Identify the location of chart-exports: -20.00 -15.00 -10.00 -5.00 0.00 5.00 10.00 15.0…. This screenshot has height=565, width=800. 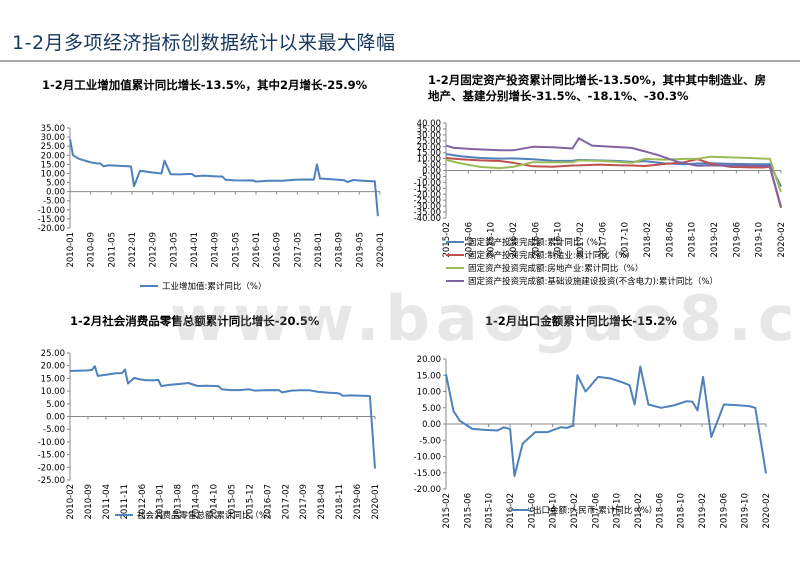
(593, 442).